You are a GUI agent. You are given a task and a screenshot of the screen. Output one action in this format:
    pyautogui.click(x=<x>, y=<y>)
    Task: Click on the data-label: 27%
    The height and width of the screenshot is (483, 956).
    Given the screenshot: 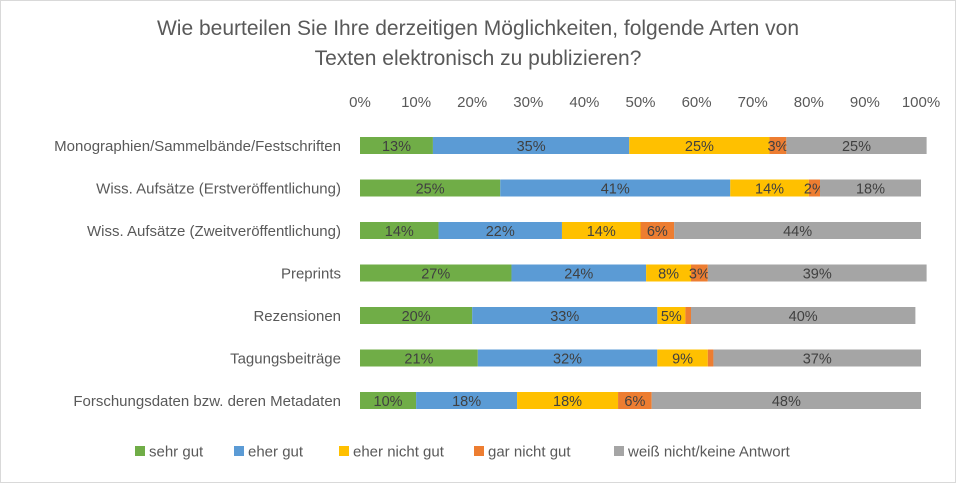 What is the action you would take?
    pyautogui.click(x=435, y=275)
    